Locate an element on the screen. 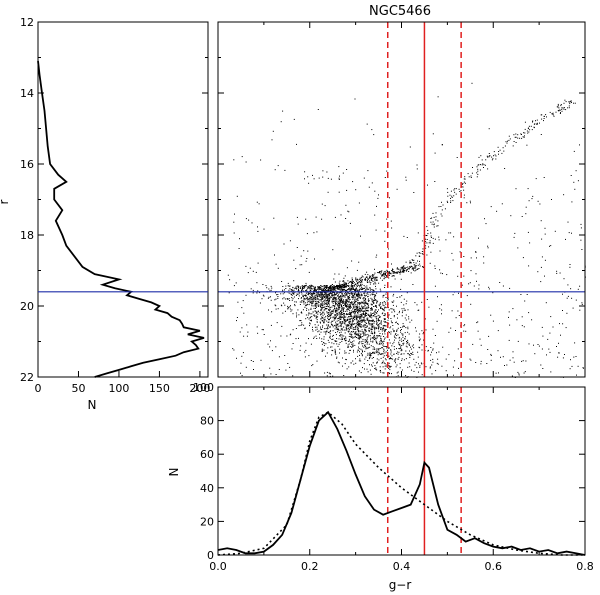 The image size is (600, 595). lf-x-axis-label: N is located at coordinates (92, 405).